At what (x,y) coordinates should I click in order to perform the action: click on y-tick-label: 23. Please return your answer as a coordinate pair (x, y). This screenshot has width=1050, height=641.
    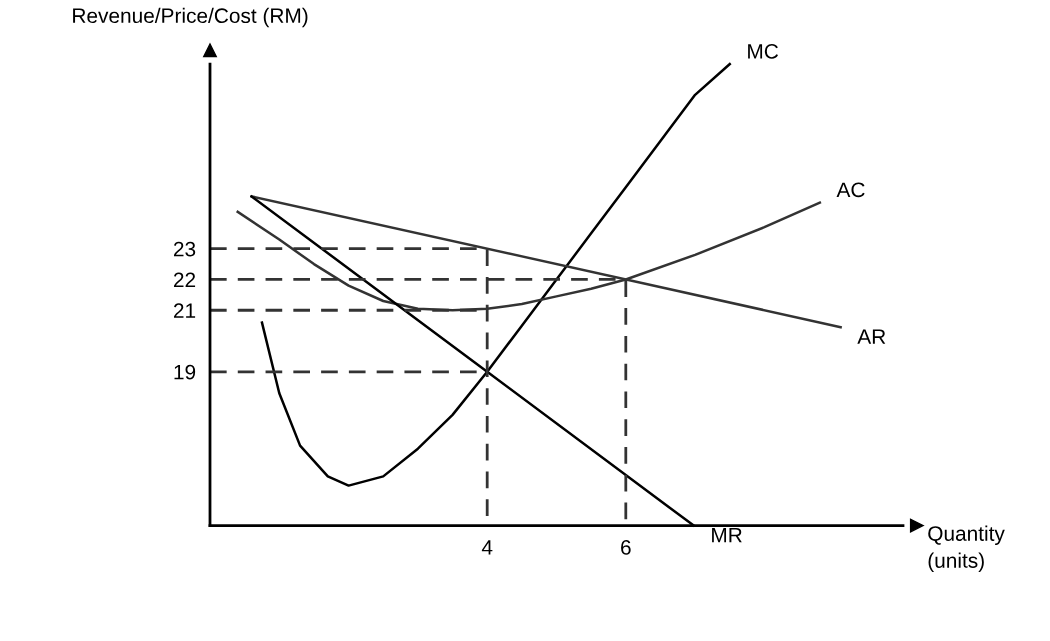
    Looking at the image, I should click on (184, 249).